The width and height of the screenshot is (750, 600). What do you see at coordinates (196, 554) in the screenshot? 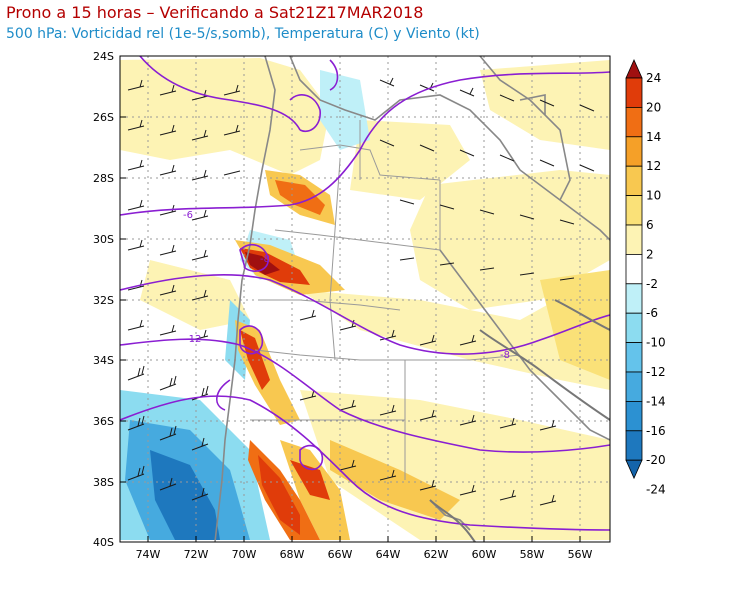
I see `lon-label-72w: 72W` at bounding box center [196, 554].